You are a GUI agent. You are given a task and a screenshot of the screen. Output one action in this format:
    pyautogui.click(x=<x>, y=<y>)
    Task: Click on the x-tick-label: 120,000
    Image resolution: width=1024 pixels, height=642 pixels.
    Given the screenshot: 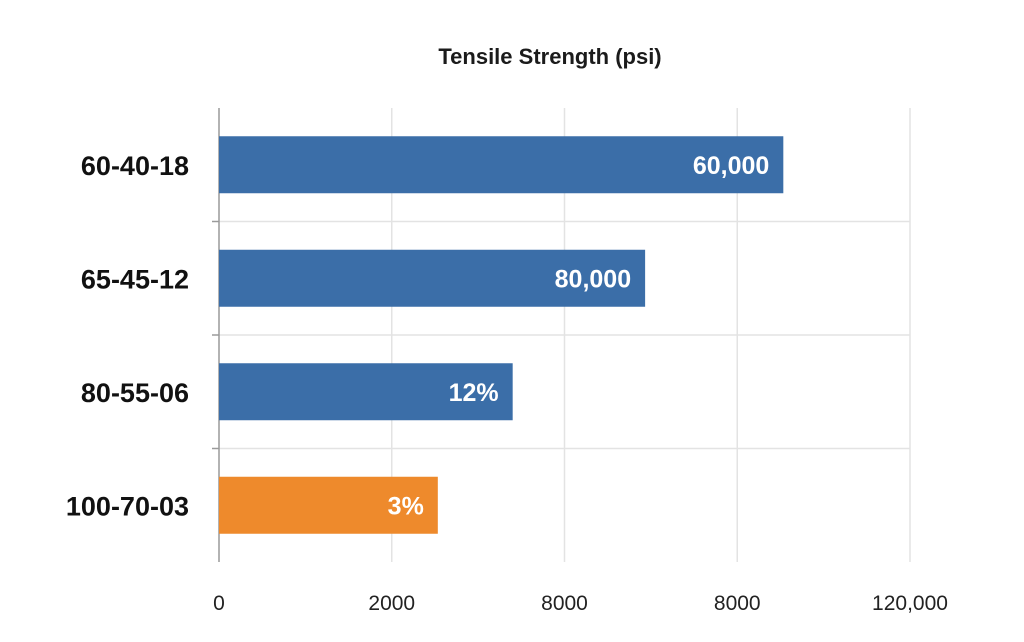 What is the action you would take?
    pyautogui.click(x=910, y=603)
    